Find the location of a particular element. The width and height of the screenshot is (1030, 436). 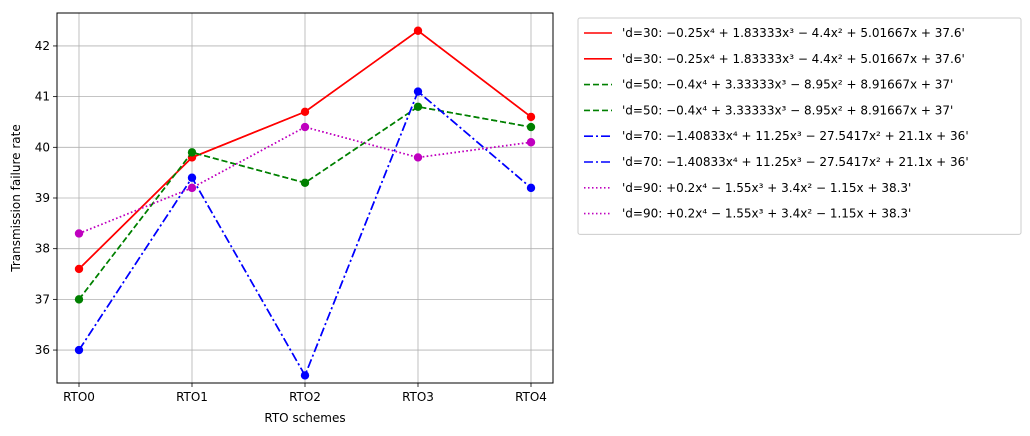

x-axis-label: RTO schemes is located at coordinates (304, 418).